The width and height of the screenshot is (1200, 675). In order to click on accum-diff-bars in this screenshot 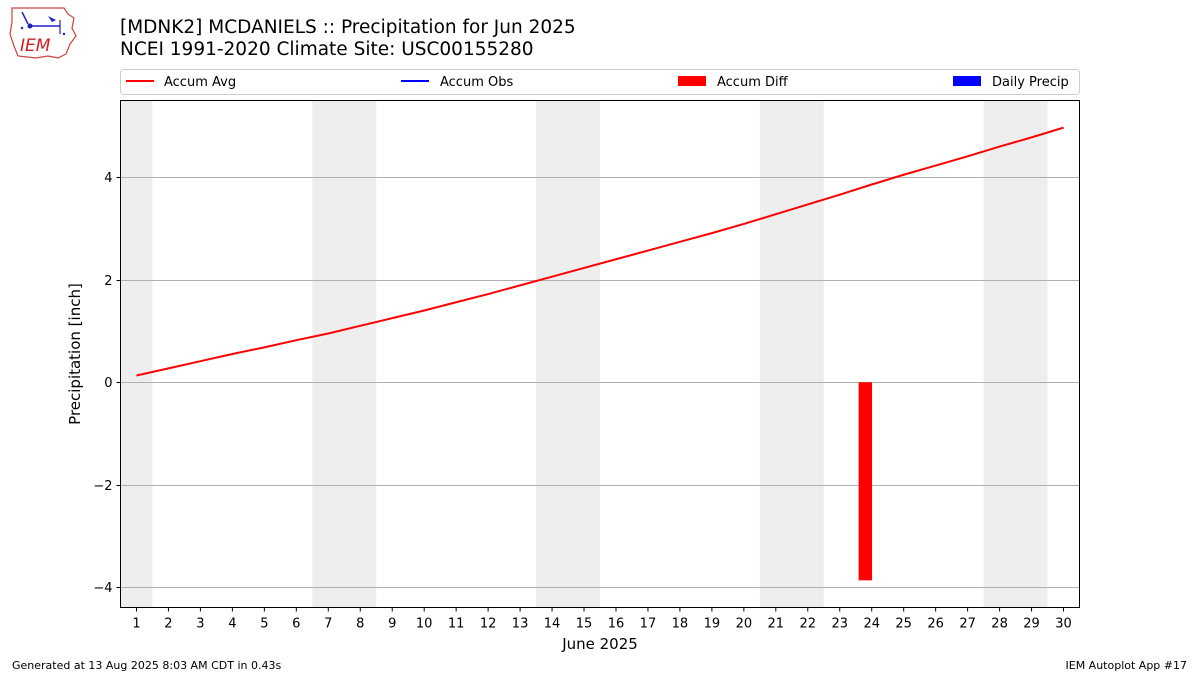, I will do `click(865, 481)`.